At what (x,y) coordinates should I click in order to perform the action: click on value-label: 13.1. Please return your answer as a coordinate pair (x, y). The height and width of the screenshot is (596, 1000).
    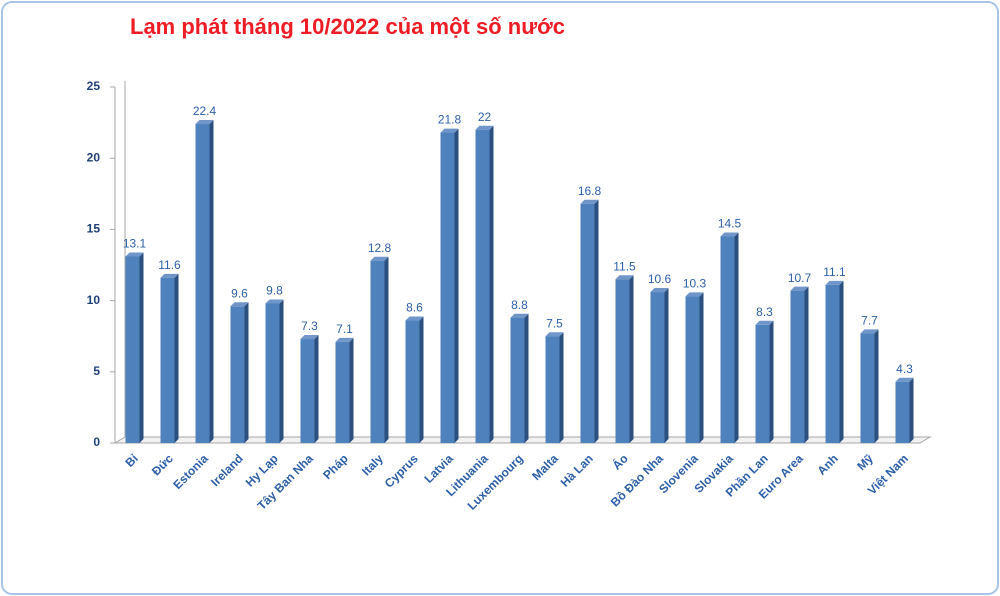
    Looking at the image, I should click on (135, 244).